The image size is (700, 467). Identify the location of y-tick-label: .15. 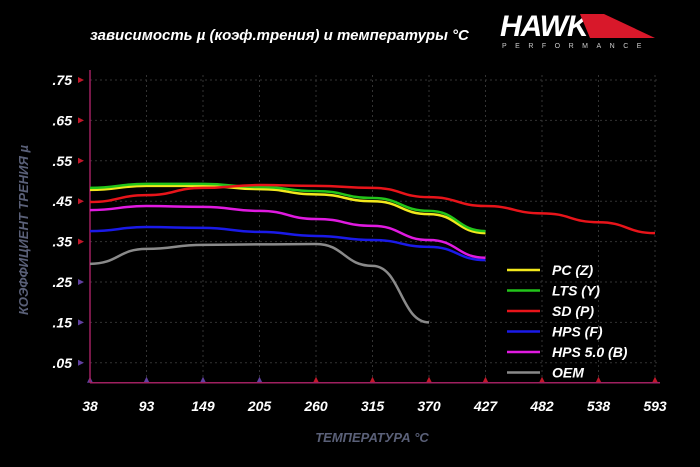
(63, 322).